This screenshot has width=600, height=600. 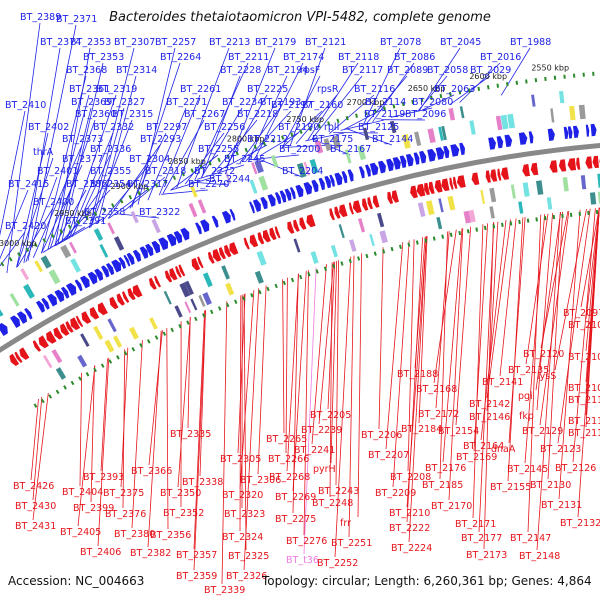 What do you see at coordinates (229, 179) in the screenshot?
I see `gene-label-top: BT_2244` at bounding box center [229, 179].